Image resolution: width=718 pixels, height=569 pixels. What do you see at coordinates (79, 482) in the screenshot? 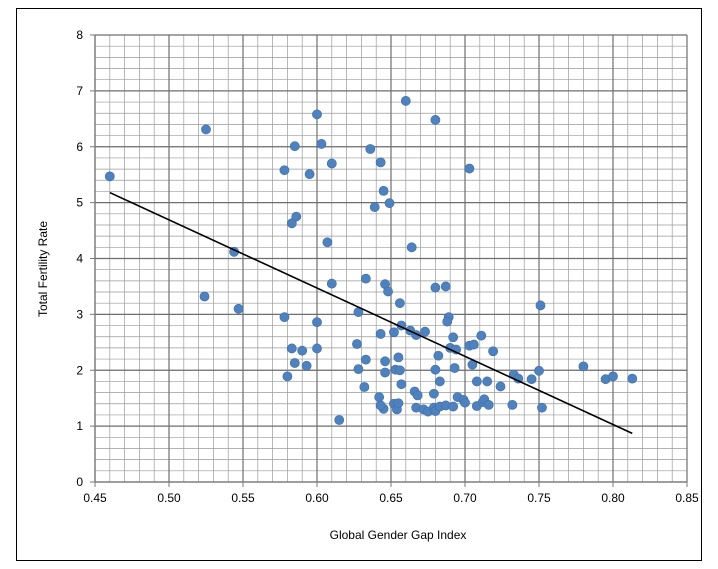
I see `y-tick-label: 0` at bounding box center [79, 482].